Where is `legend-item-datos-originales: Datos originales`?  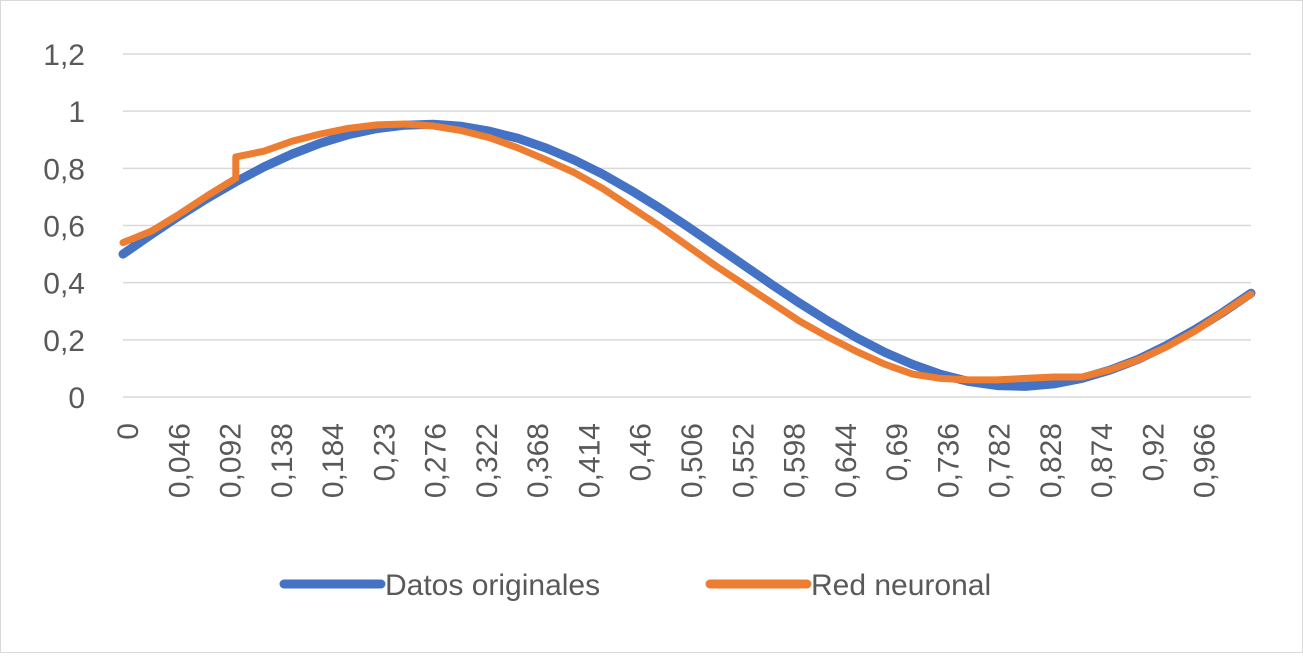 legend-item-datos-originales: Datos originales is located at coordinates (439, 585).